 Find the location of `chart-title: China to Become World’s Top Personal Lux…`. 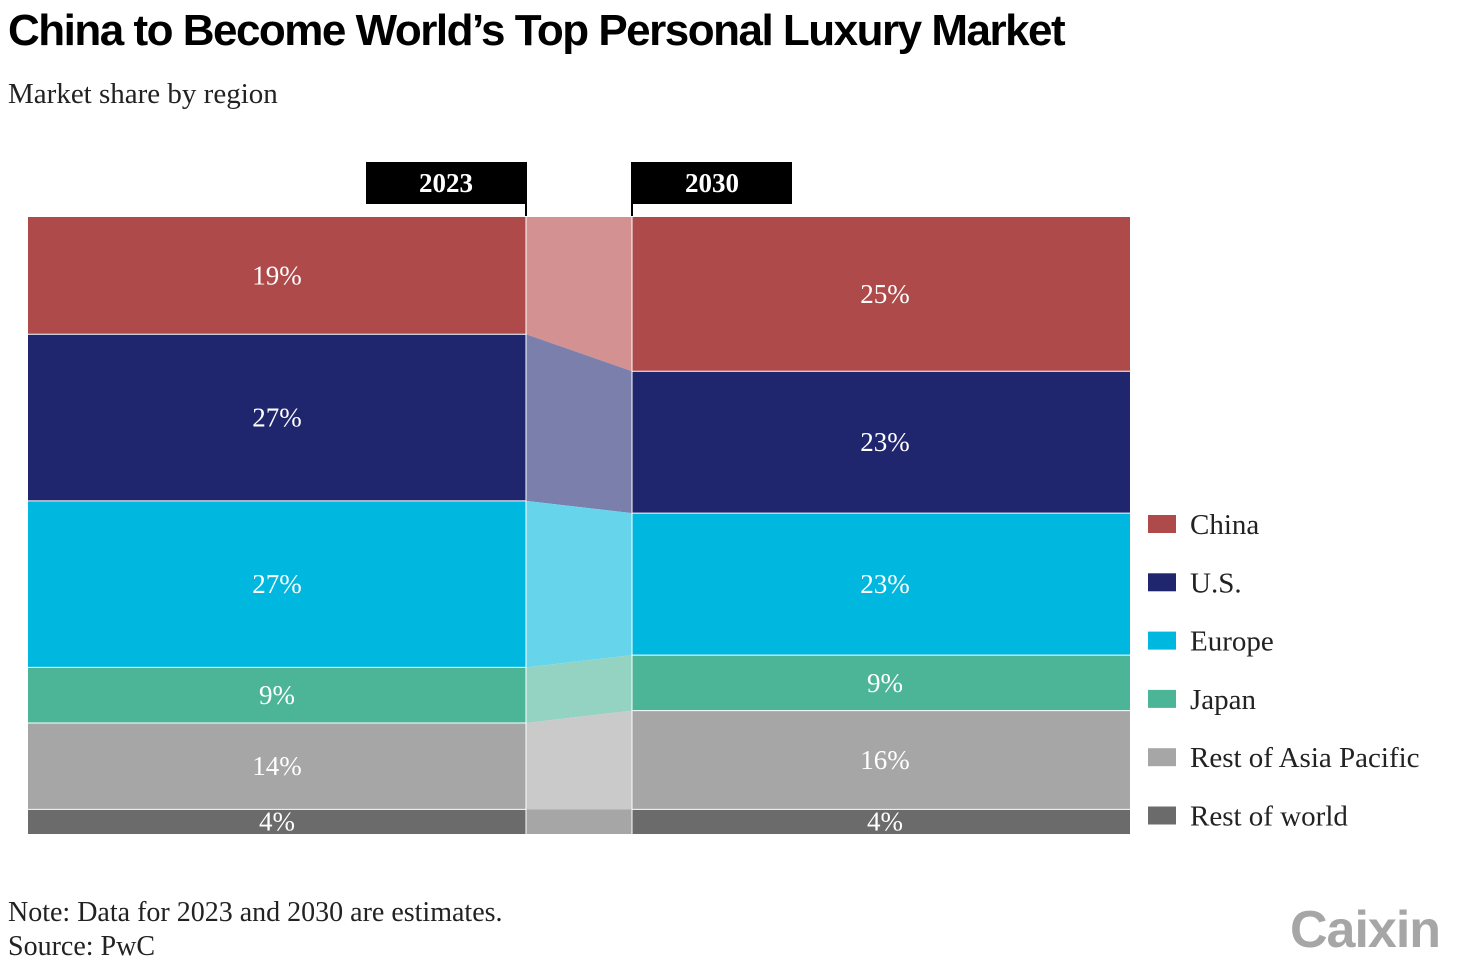

chart-title: China to Become World’s Top Personal Lux… is located at coordinates (537, 30).